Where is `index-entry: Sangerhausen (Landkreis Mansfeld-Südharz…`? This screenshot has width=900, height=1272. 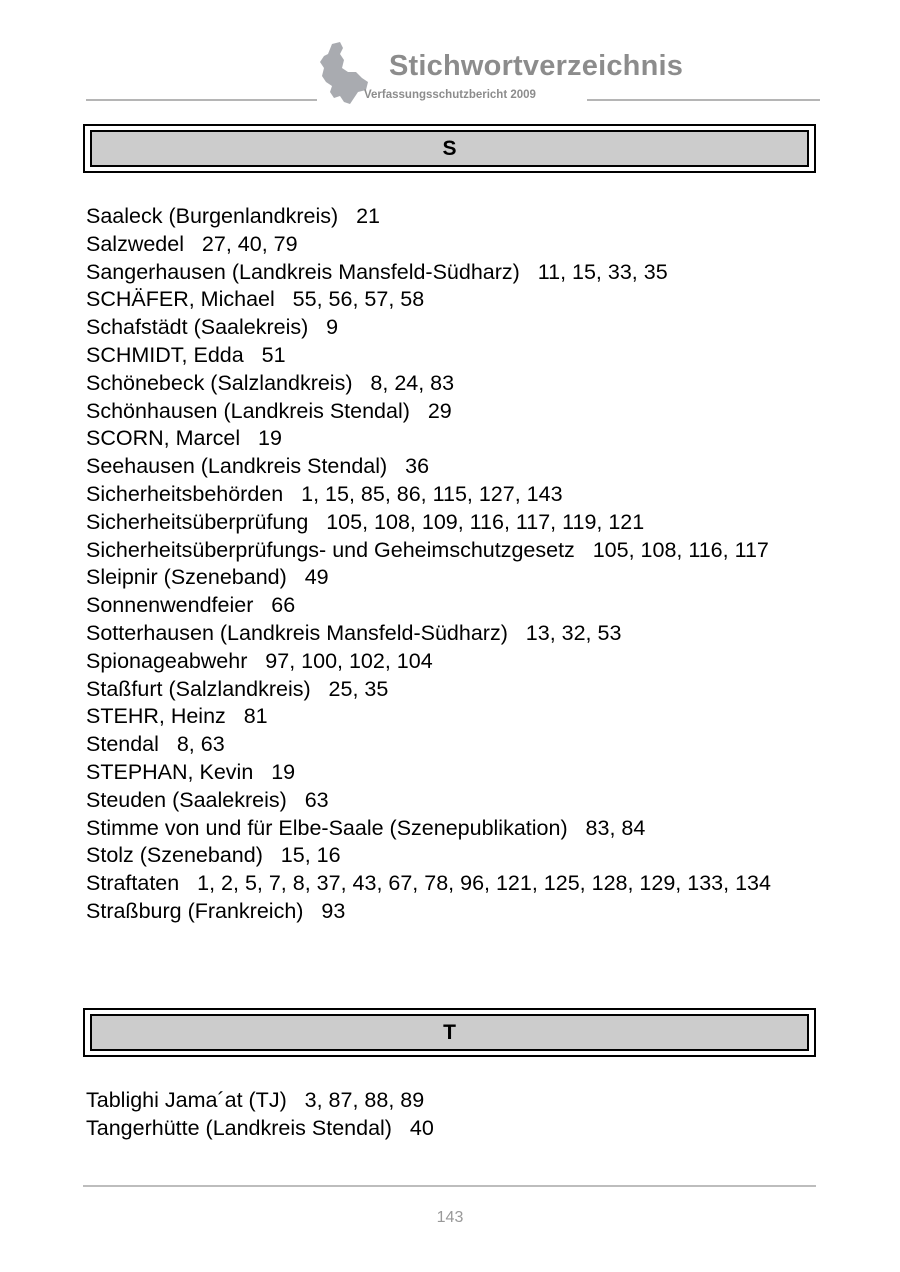
index-entry: Sangerhausen (Landkreis Mansfeld-Südharz… is located at coordinates (377, 271).